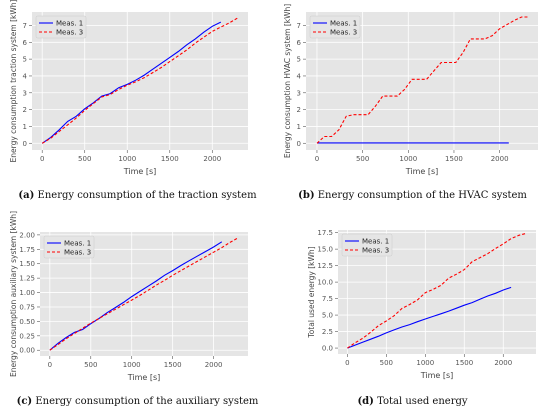 The width and height of the screenshot is (550, 413). Describe the element at coordinates (327, 332) in the screenshot. I see `y-tick-label: 2.5` at that location.